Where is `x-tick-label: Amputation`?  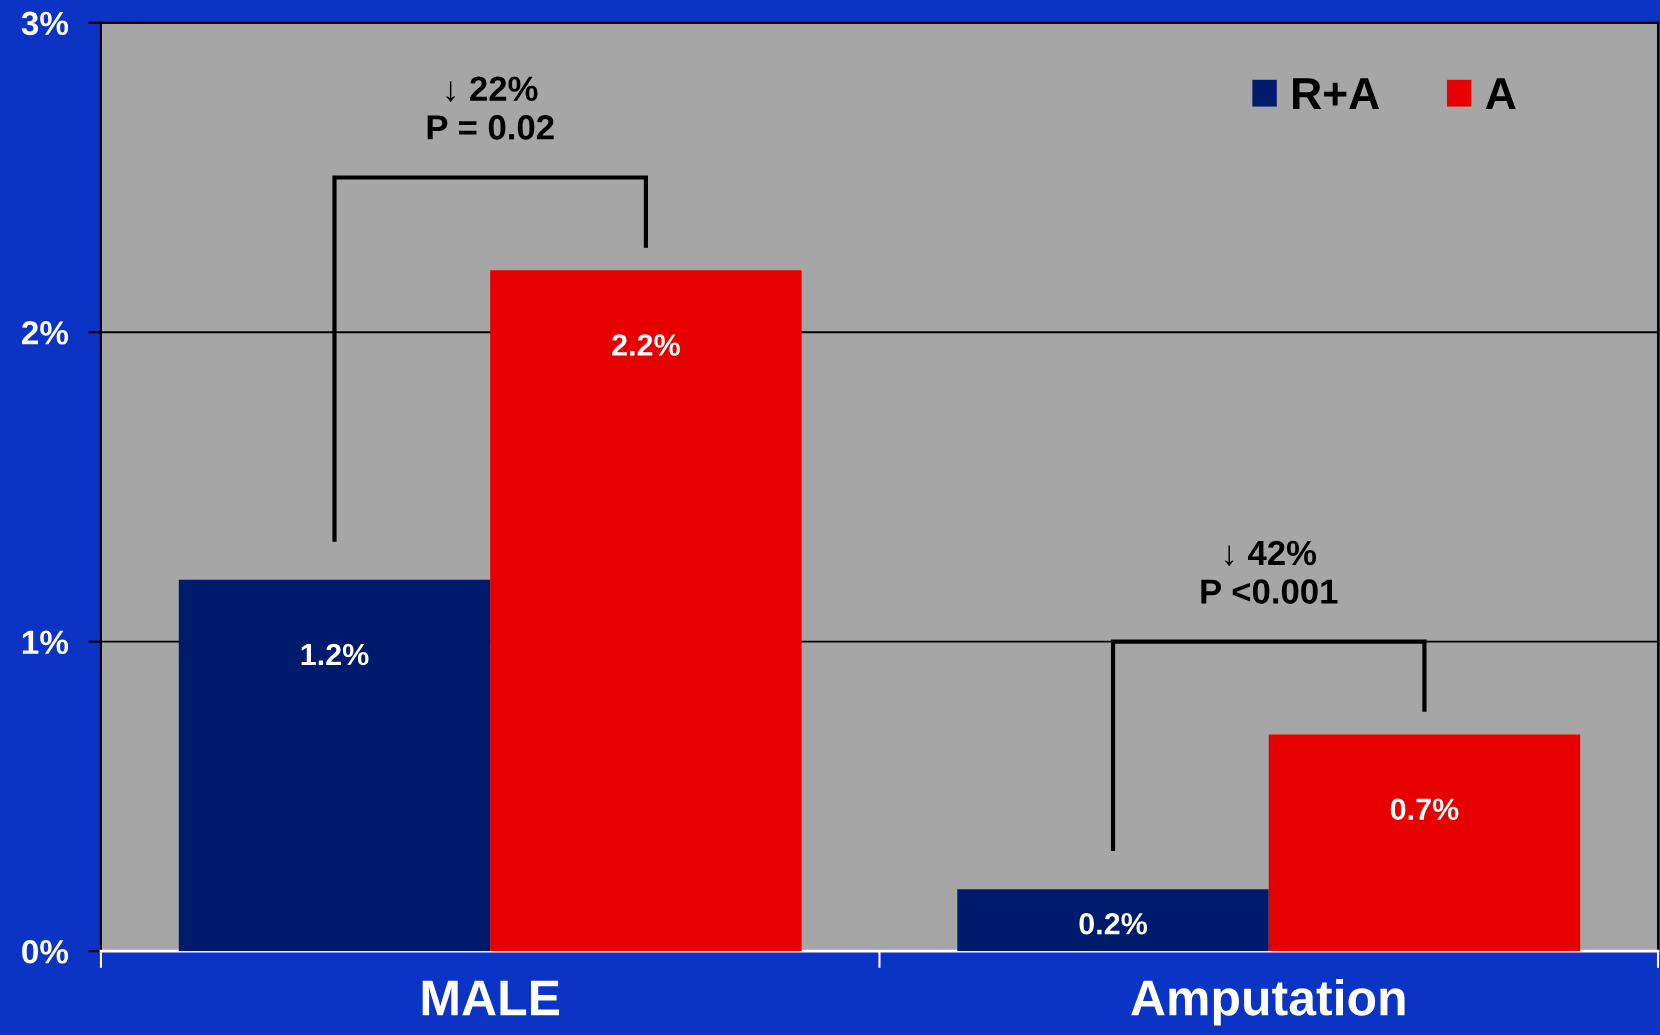
x-tick-label: Amputation is located at coordinates (1268, 1002).